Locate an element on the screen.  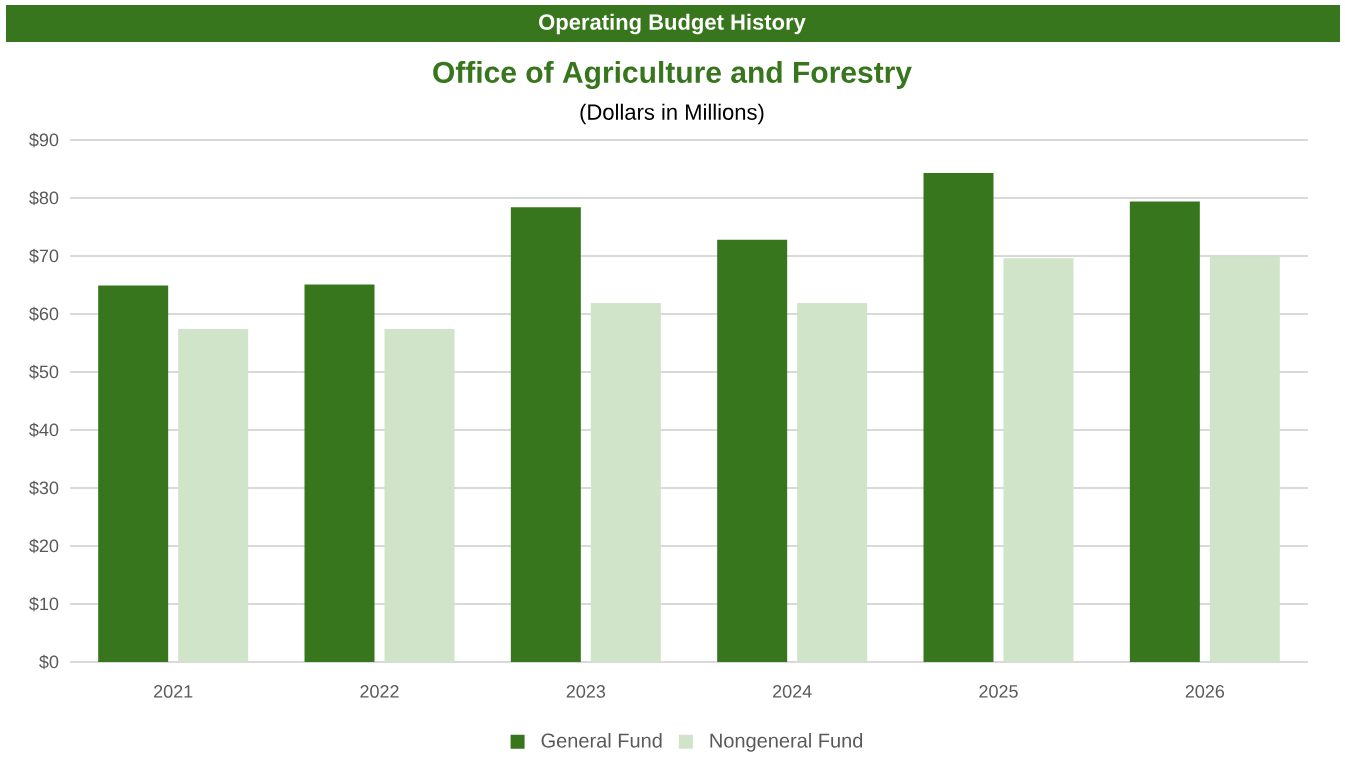
y-tick-label: $40 is located at coordinates (44, 430).